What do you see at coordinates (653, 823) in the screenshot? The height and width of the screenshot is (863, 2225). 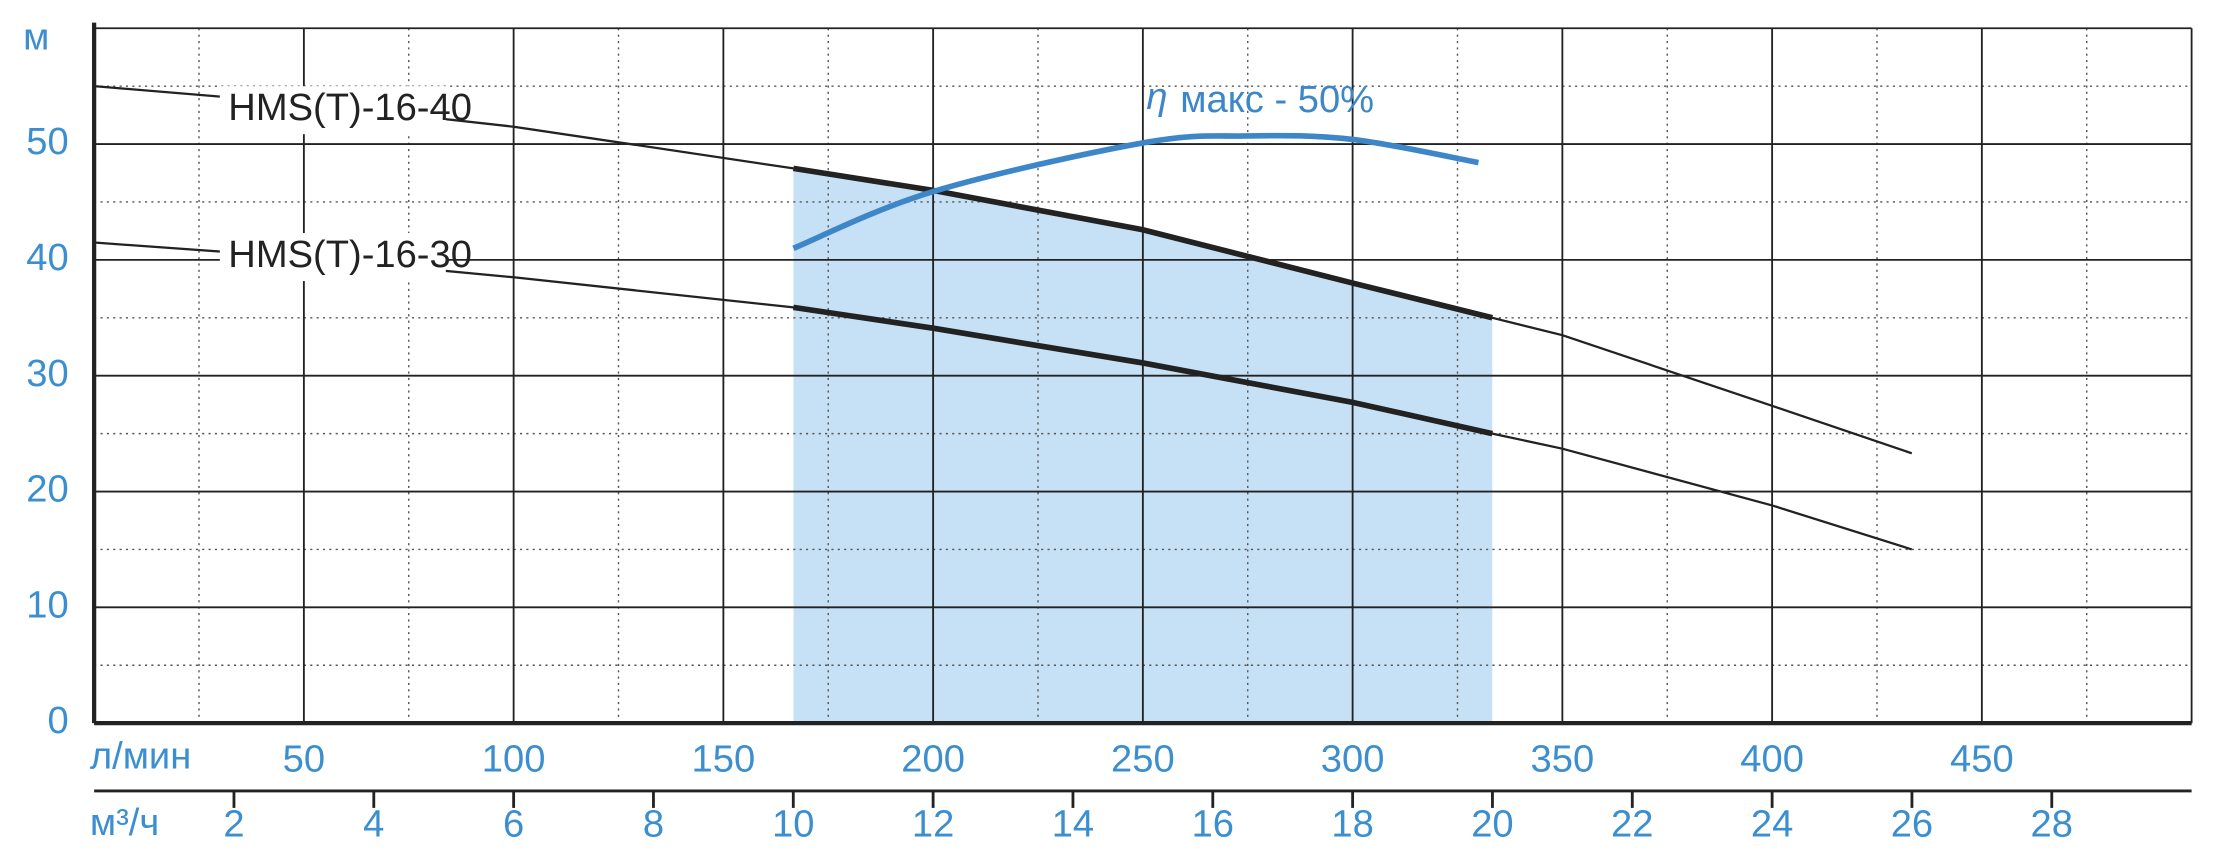 I see `x2-tick-label: 8` at bounding box center [653, 823].